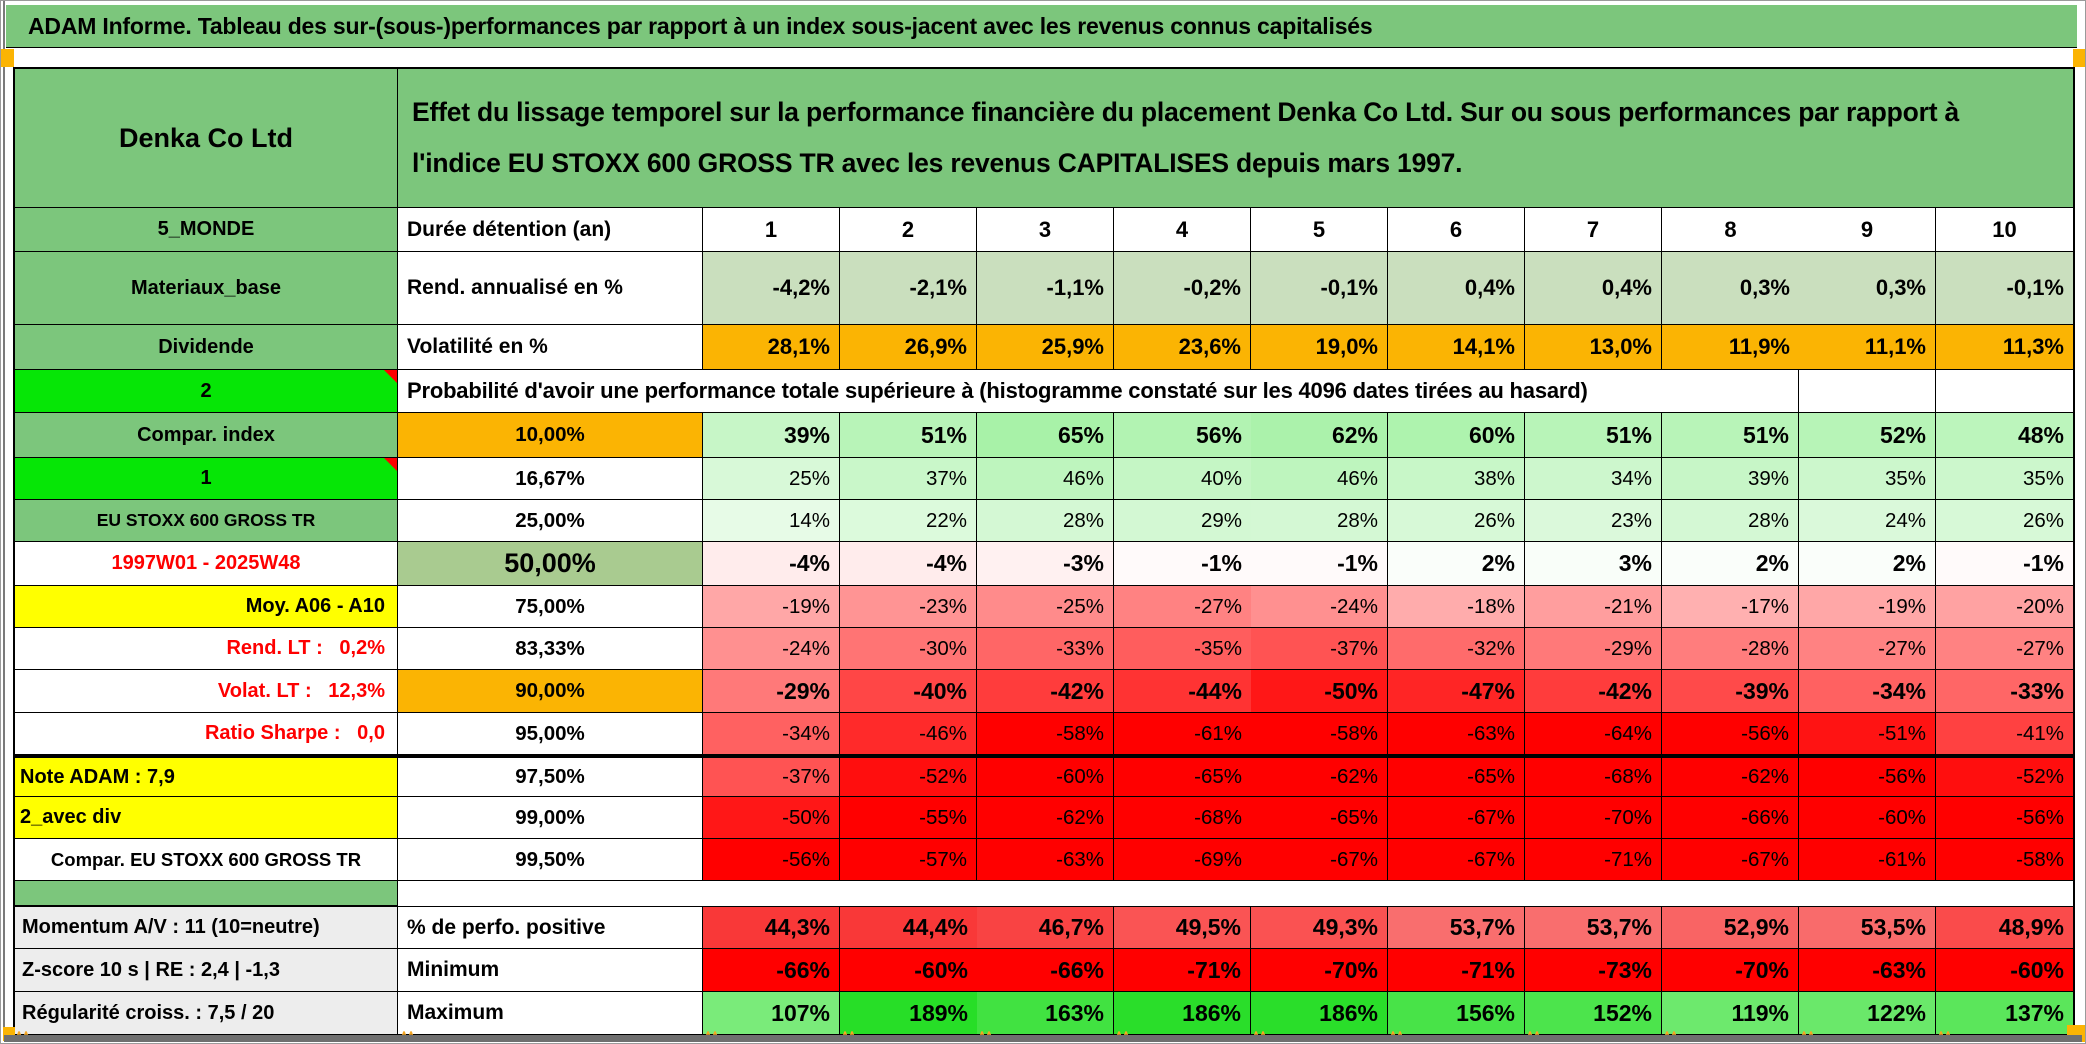 Image resolution: width=2086 pixels, height=1044 pixels. Describe the element at coordinates (1867, 970) in the screenshot. I see `stat-value-cell: -63%` at that location.